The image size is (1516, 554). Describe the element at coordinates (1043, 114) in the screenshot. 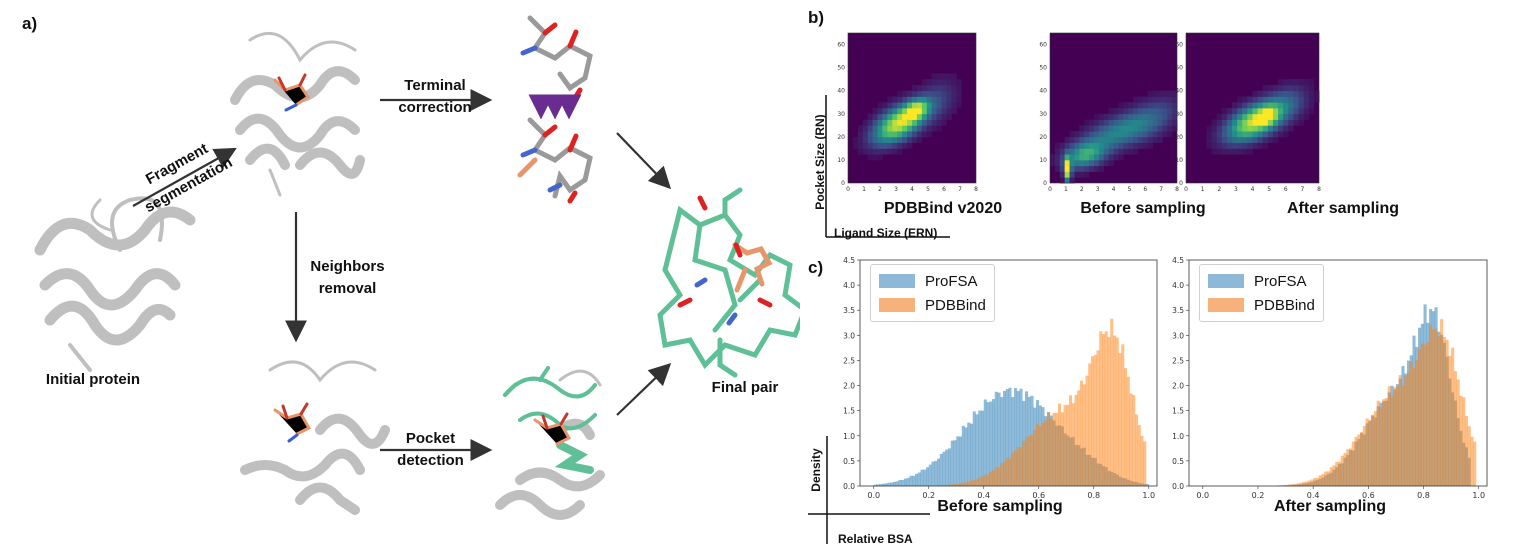

I see `heatmap-y-tick: 30` at that location.